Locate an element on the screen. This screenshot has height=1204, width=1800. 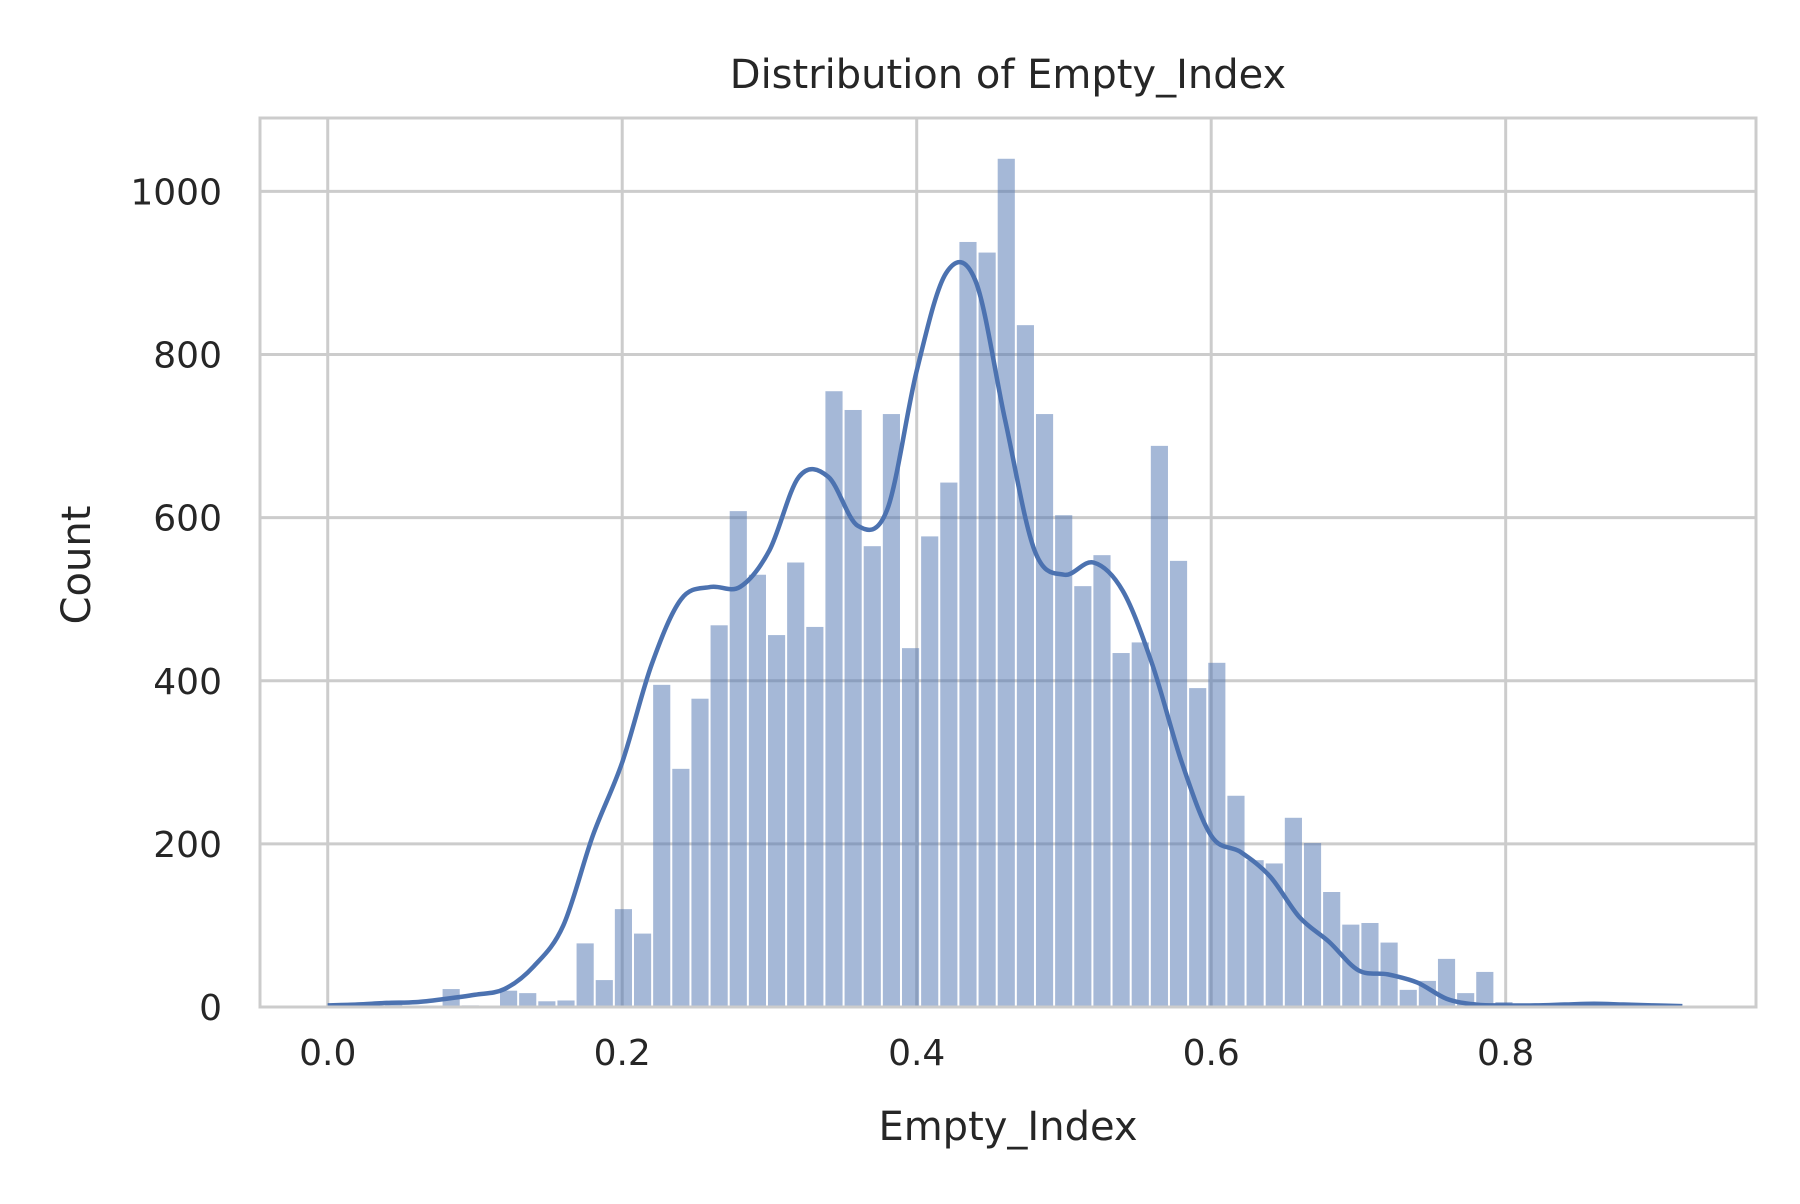
x-axis-label: Empty_Index is located at coordinates (1007, 1127).